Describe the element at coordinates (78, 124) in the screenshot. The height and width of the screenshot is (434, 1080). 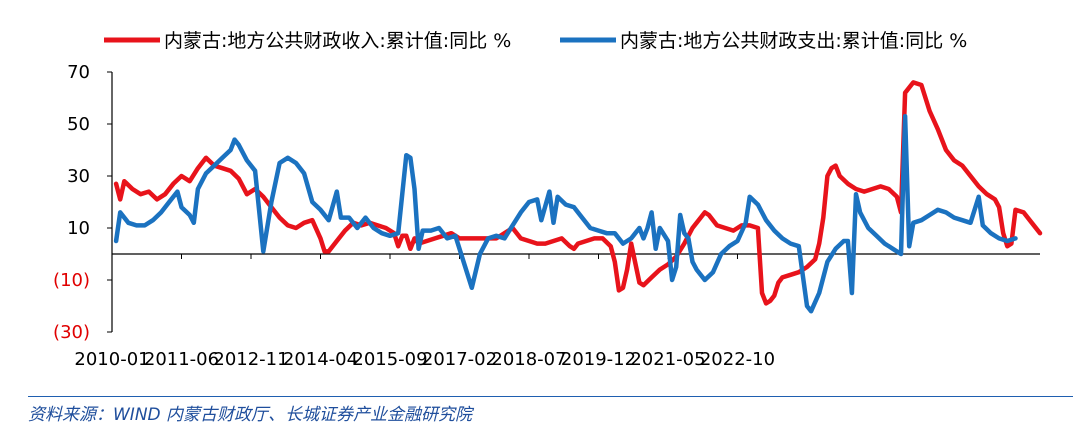
I see `y-tick-label: 50` at that location.